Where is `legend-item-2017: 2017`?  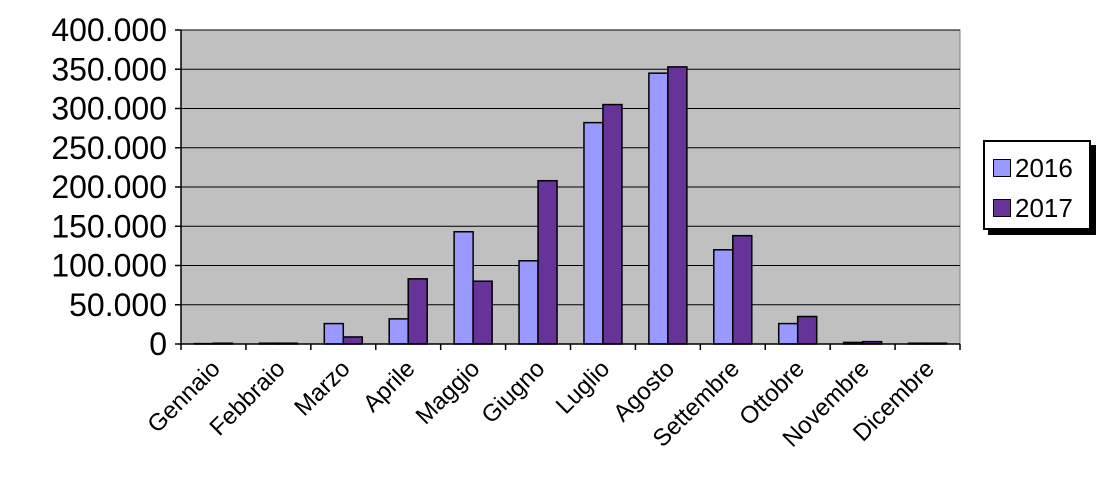
legend-item-2017: 2017 is located at coordinates (1033, 208).